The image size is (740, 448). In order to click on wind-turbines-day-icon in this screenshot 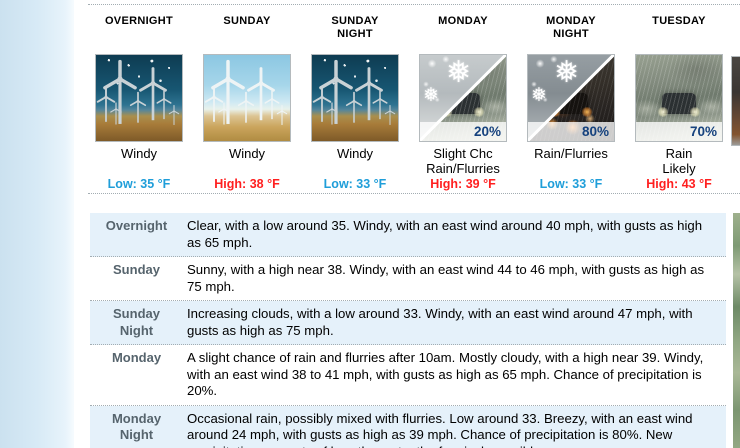, I will do `click(247, 98)`.